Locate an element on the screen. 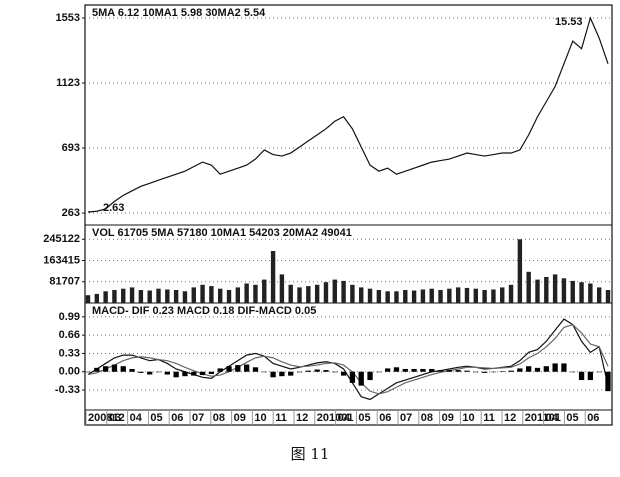 Image resolution: width=620 pixels, height=477 pixels. y-tick-label: -0.33 is located at coordinates (67, 390).